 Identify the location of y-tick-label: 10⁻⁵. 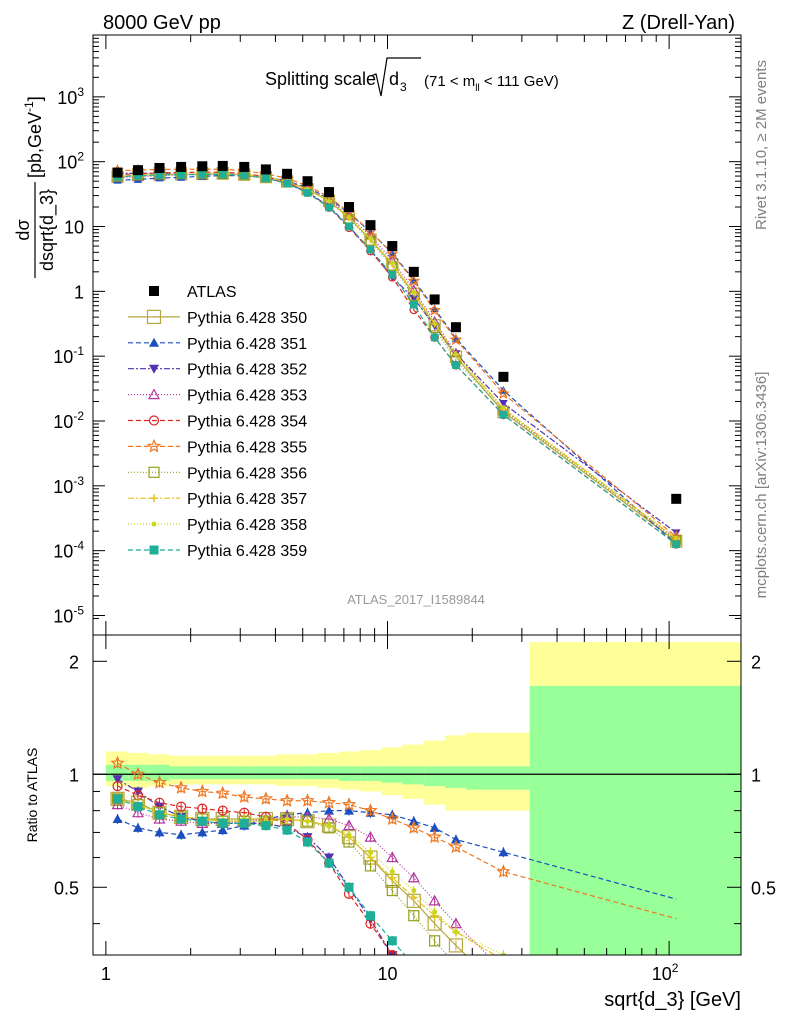
(68, 614).